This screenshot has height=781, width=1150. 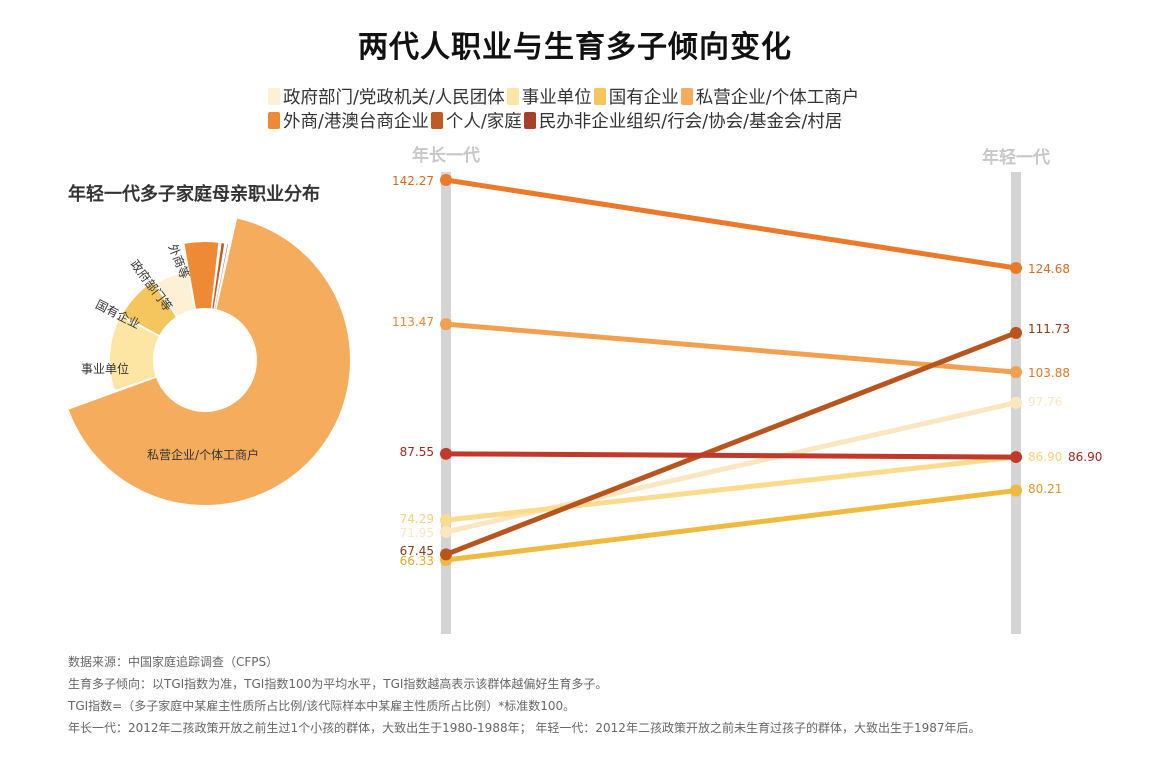 I want to click on legend-row: 政府部门/党政机关/人民团体 事业单位 国有企业 私营企业/个体工商户, so click(x=618, y=98).